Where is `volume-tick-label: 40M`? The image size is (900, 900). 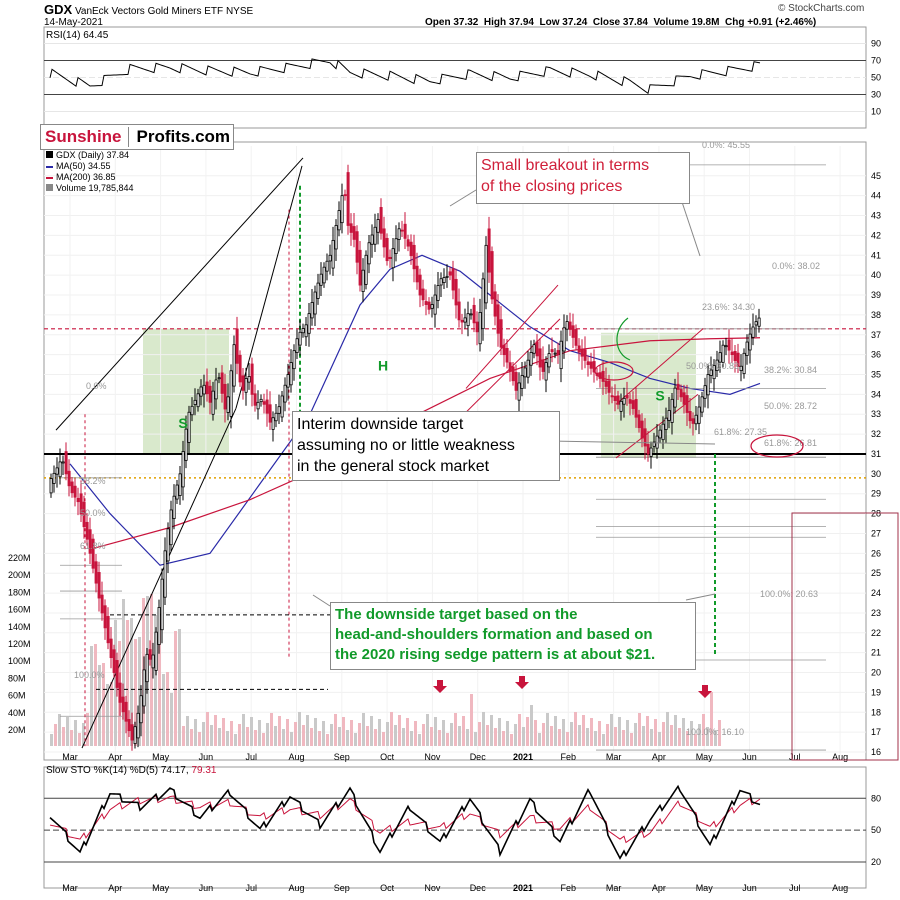
volume-tick-label: 40M is located at coordinates (17, 713).